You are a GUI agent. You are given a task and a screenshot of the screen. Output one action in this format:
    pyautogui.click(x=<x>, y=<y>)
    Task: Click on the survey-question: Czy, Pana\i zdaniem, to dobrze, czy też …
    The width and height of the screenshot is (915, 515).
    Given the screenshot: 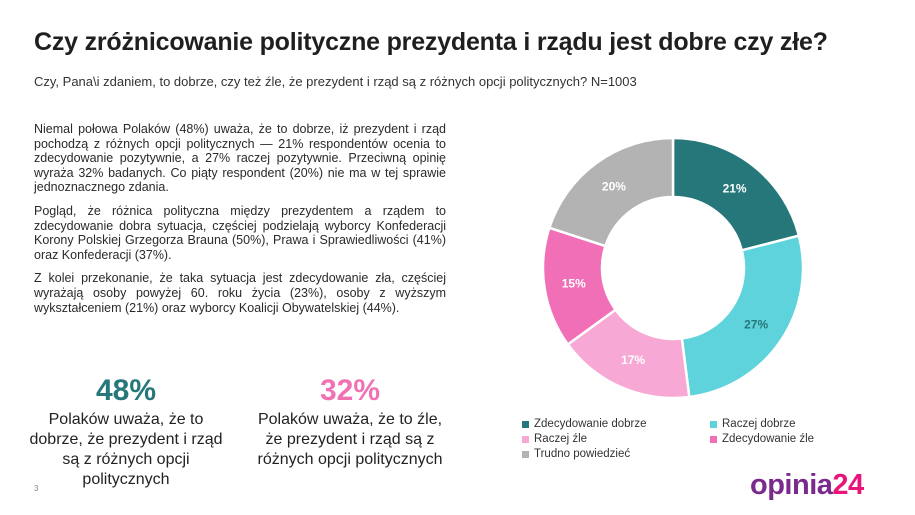 What is the action you would take?
    pyautogui.click(x=335, y=81)
    